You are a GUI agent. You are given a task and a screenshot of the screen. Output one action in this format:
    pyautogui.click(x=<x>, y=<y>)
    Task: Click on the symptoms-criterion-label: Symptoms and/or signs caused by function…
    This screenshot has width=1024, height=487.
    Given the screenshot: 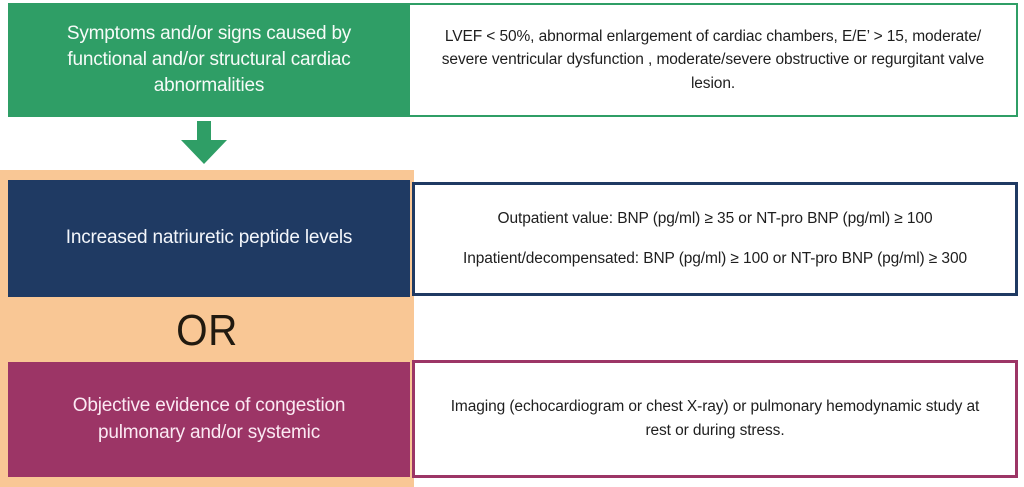 What is the action you would take?
    pyautogui.click(x=209, y=59)
    